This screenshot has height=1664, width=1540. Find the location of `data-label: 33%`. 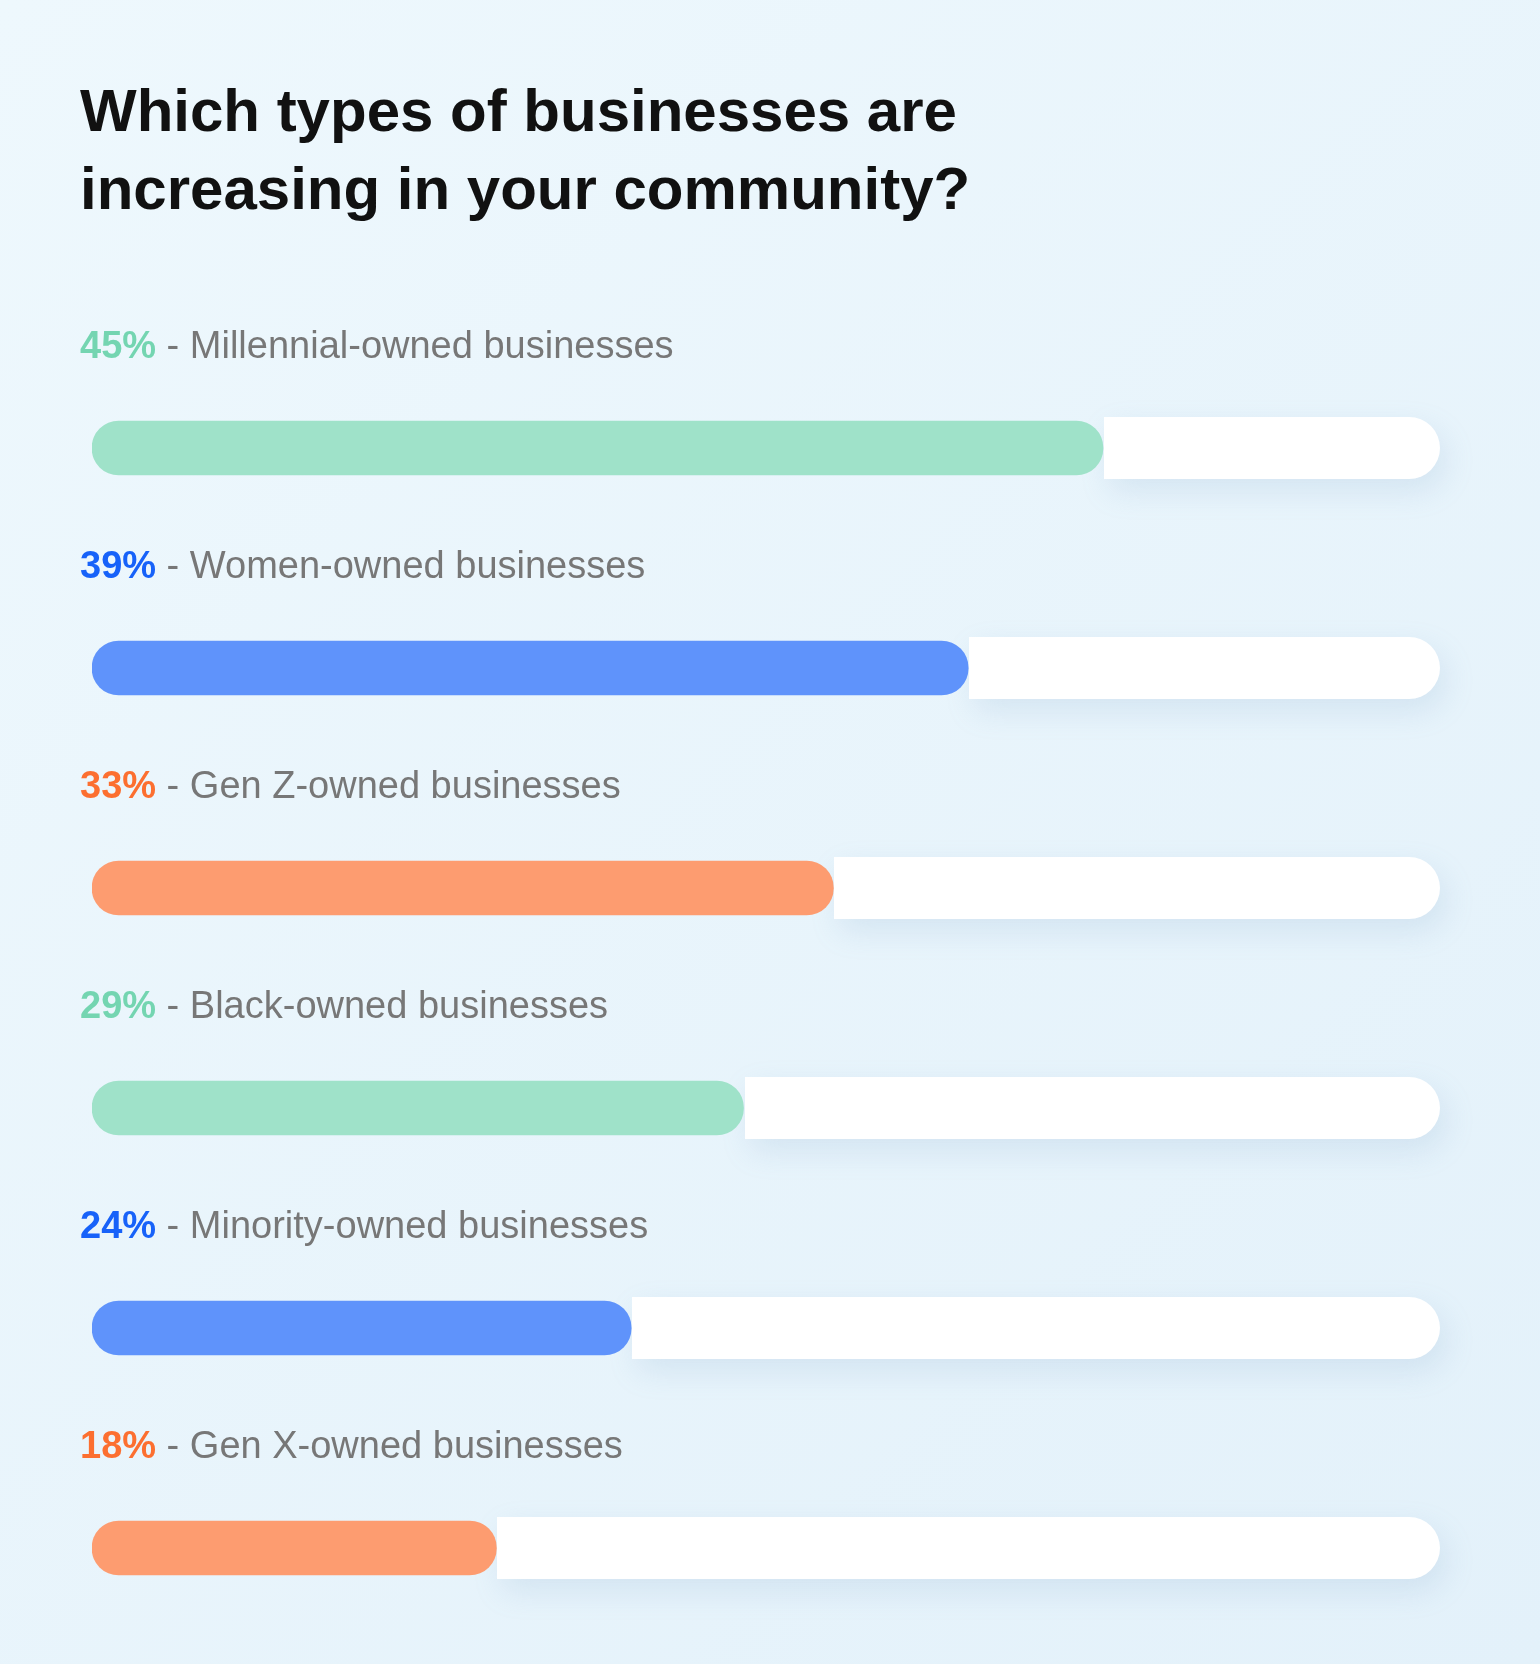

data-label: 33% is located at coordinates (118, 785).